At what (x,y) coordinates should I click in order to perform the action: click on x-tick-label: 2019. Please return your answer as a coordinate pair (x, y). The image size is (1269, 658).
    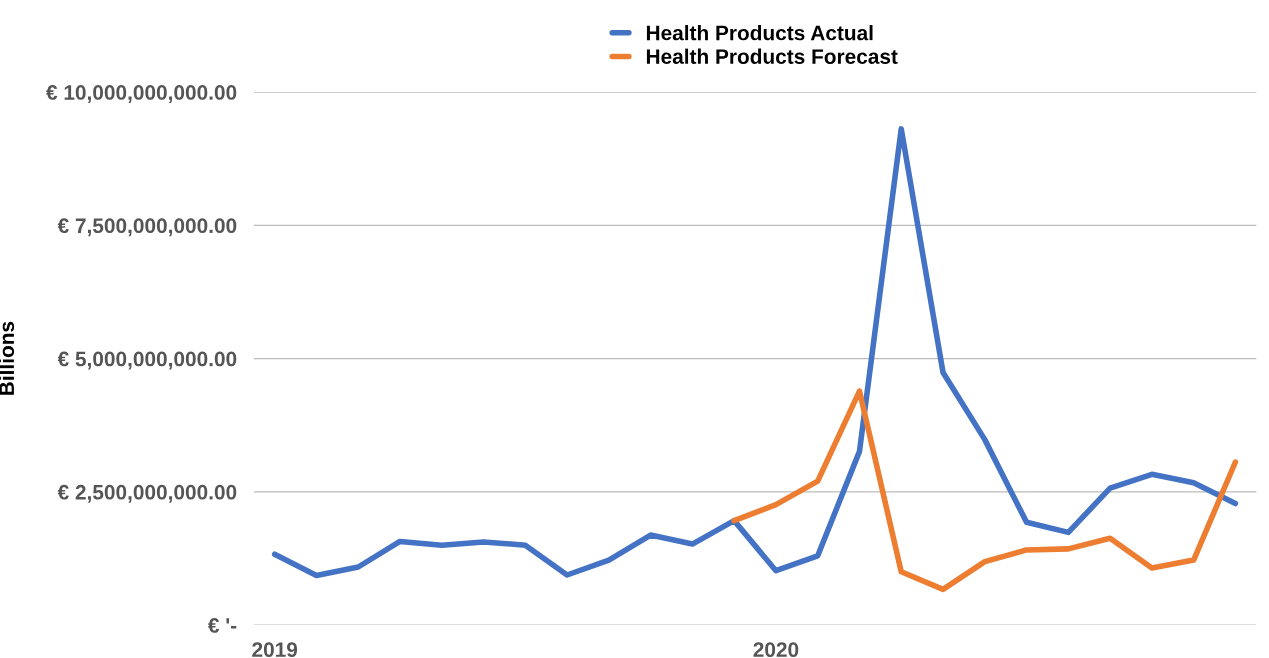
    Looking at the image, I should click on (275, 650).